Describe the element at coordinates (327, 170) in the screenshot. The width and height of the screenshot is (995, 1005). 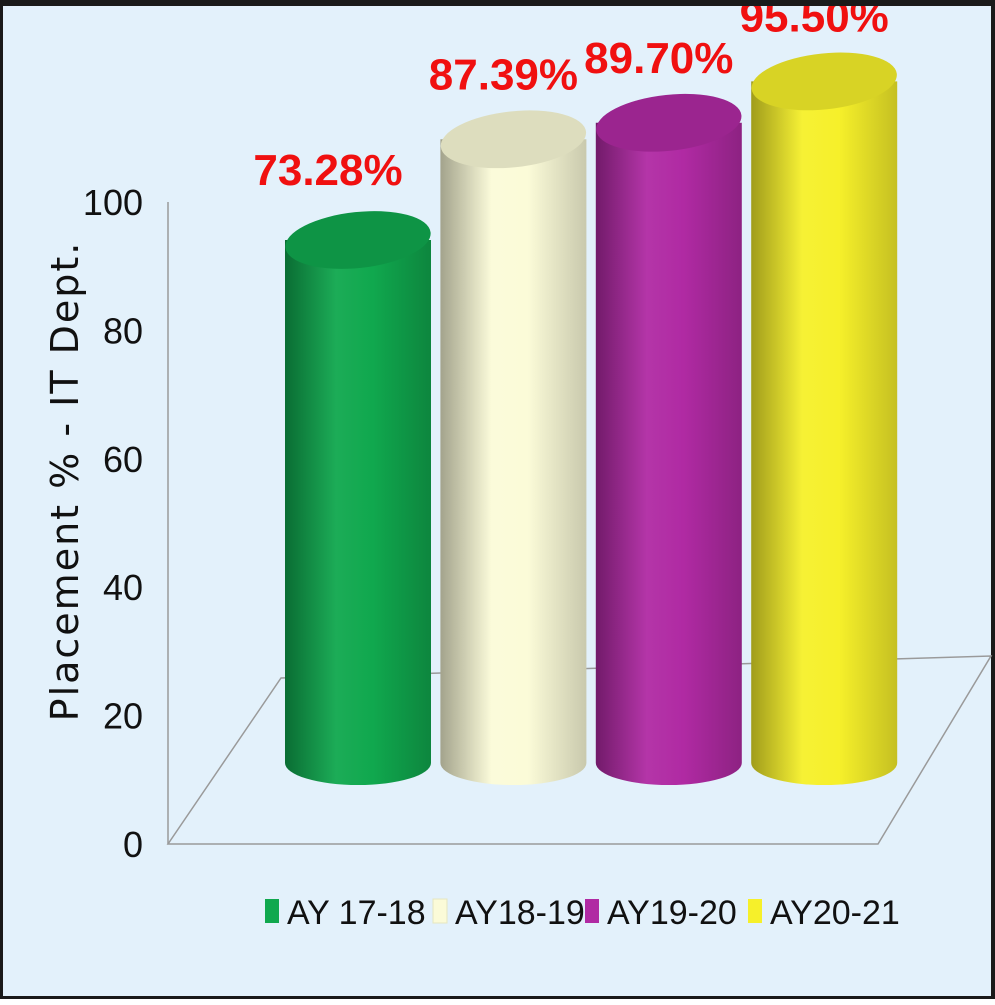
I see `data-label: 73.28%` at that location.